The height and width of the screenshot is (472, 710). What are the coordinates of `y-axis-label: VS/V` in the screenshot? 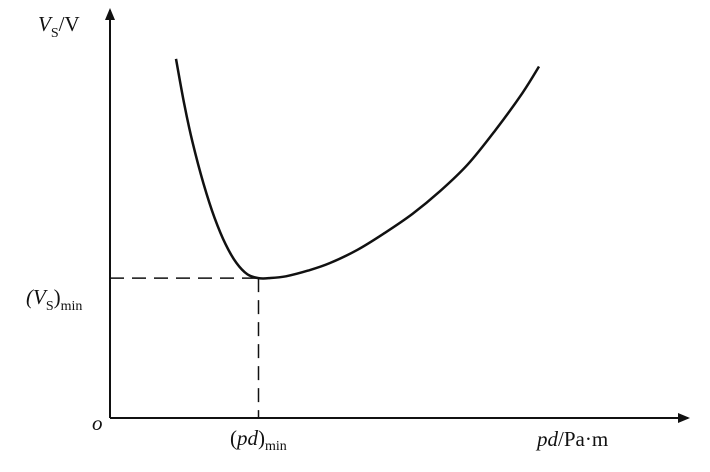 It's located at (59, 26).